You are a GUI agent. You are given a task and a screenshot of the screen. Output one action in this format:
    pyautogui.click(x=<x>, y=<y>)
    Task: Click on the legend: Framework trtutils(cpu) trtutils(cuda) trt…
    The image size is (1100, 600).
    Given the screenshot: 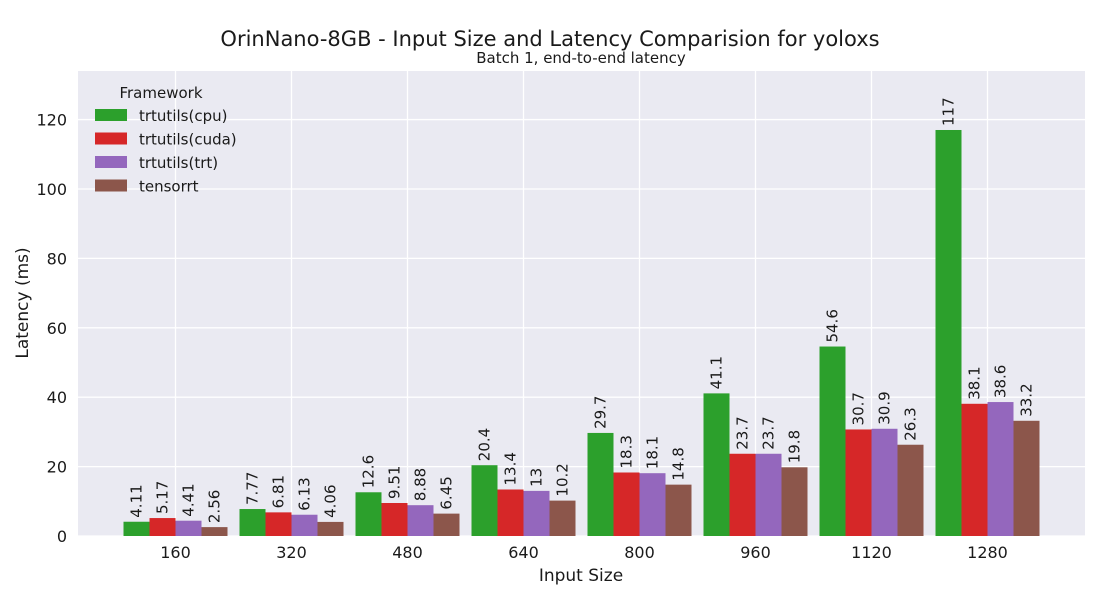 What is the action you would take?
    pyautogui.click(x=166, y=140)
    